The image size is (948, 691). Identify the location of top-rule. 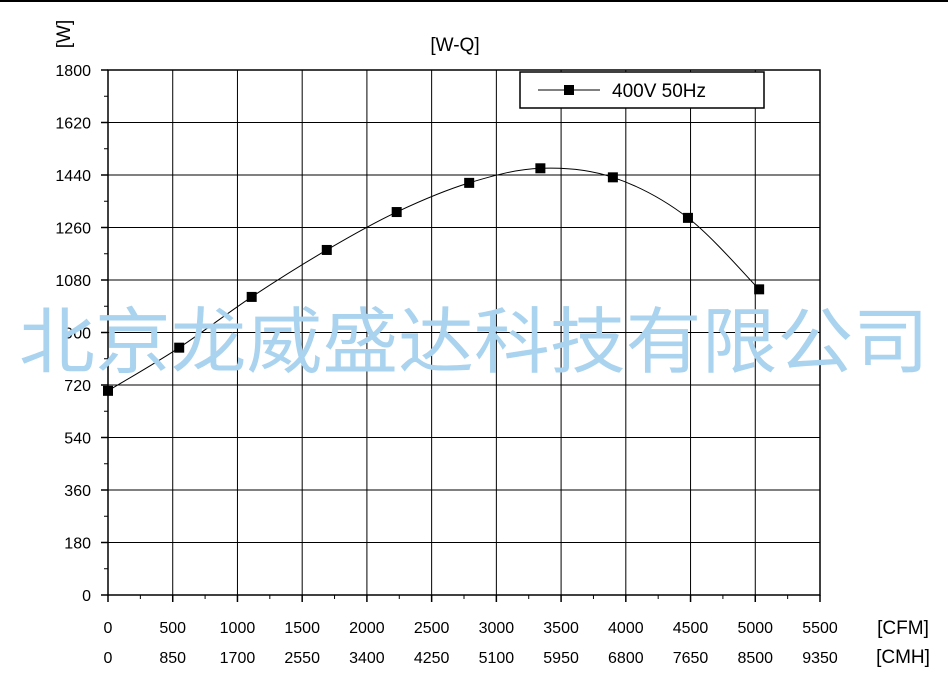
(474, 1).